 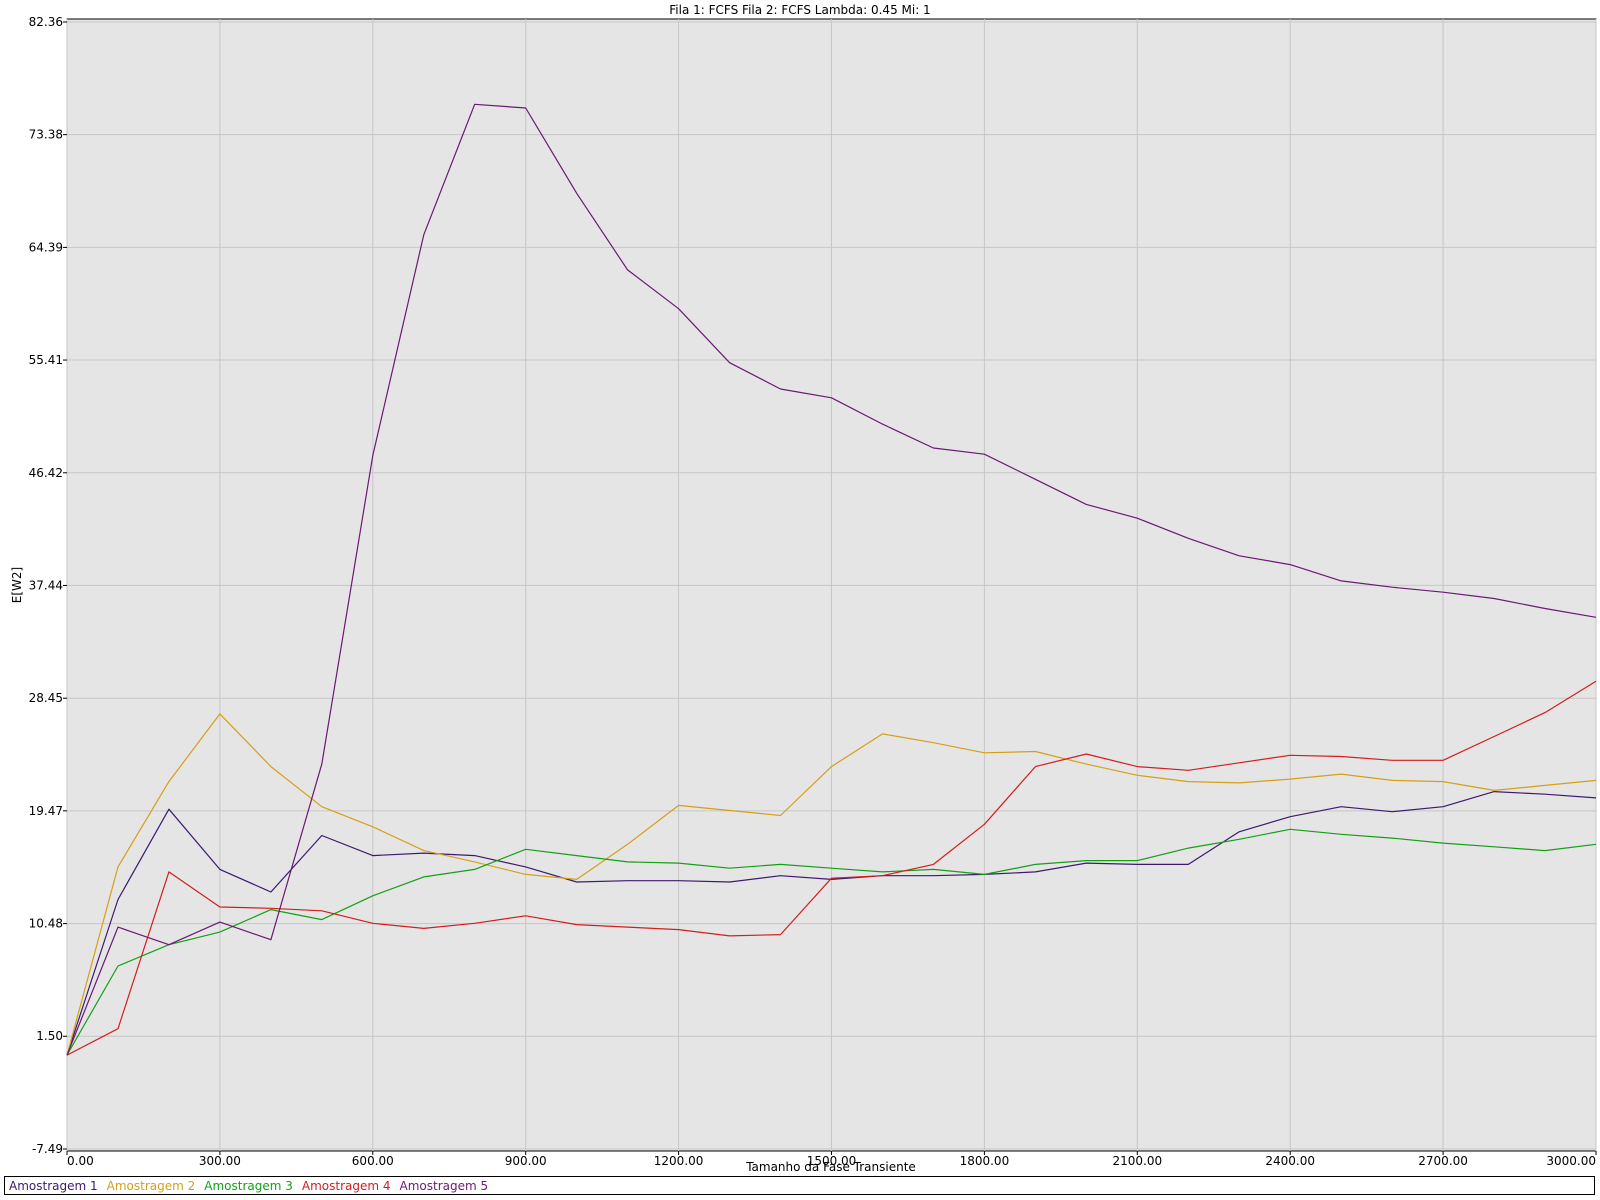 What do you see at coordinates (1137, 1161) in the screenshot?
I see `x-tick-label: 2100.00` at bounding box center [1137, 1161].